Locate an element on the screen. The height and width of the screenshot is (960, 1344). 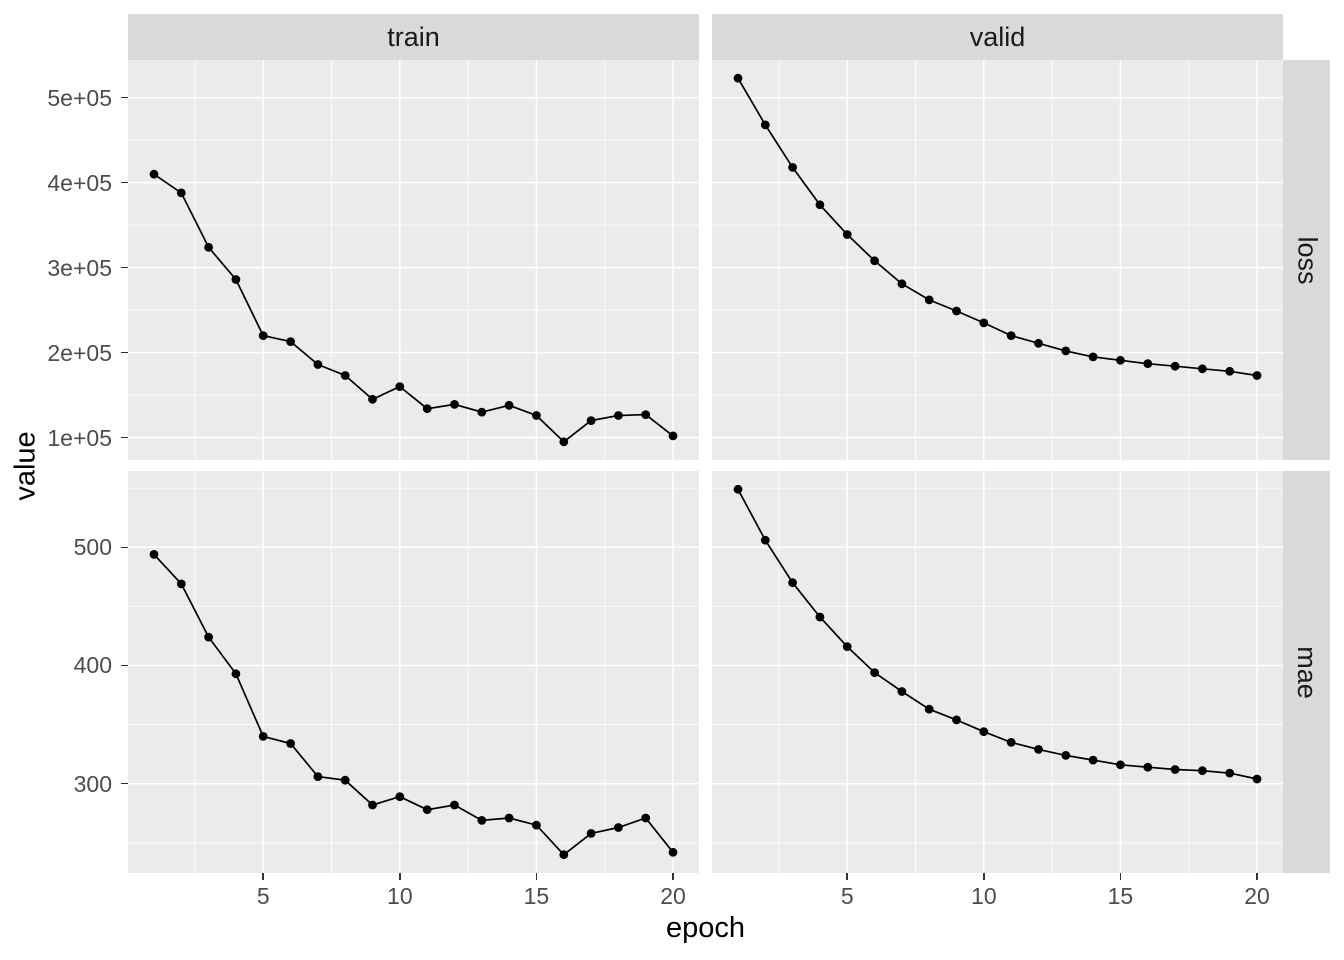
facet-strip-valid: valid is located at coordinates (997, 37).